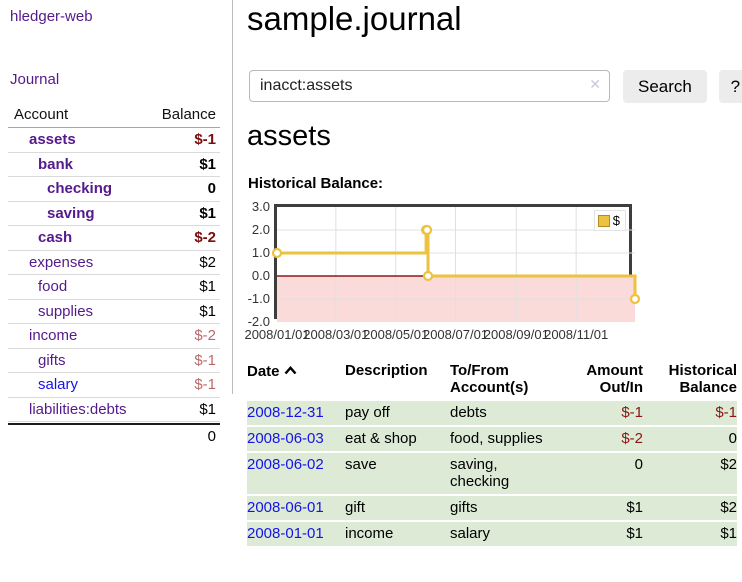  I want to click on transaction-description: gift, so click(355, 507).